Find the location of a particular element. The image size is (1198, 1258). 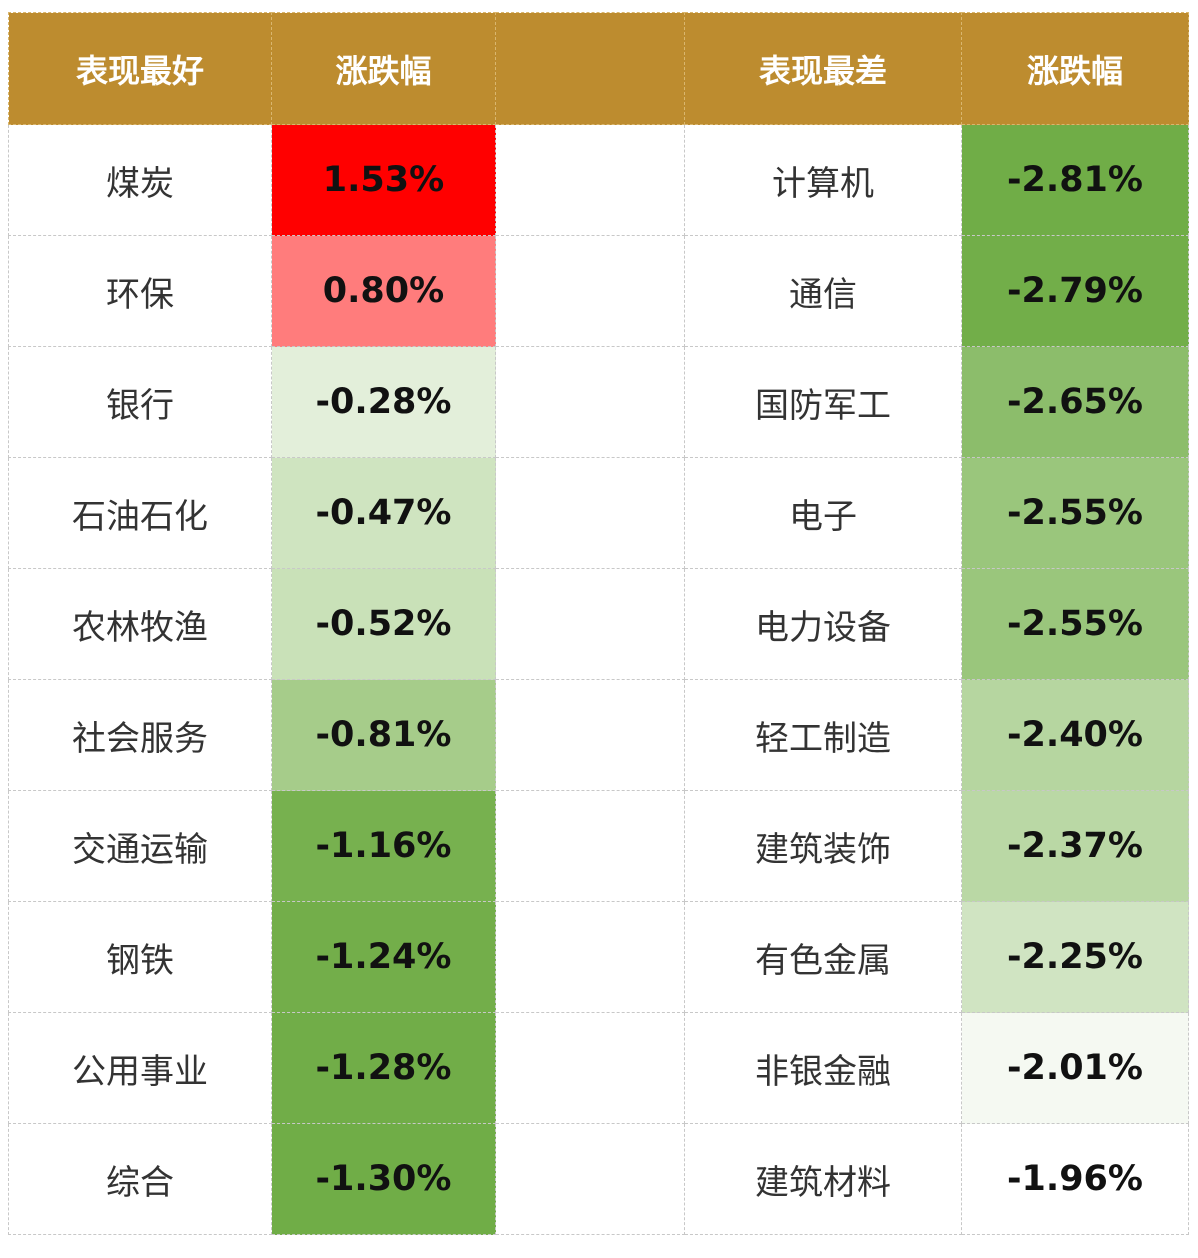

best-sector-name: 农林牧渔 is located at coordinates (140, 624).